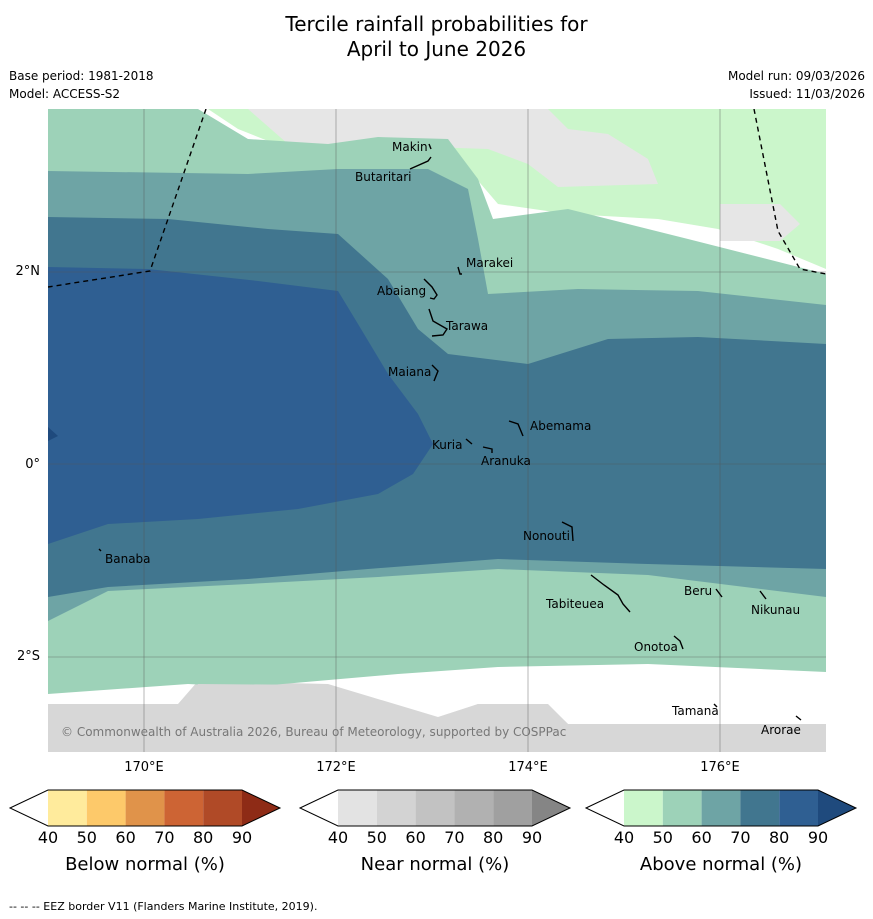  What do you see at coordinates (796, 85) in the screenshot?
I see `meta-right: Model run: 09/03/2026 Issued: 11/03/2026` at bounding box center [796, 85].